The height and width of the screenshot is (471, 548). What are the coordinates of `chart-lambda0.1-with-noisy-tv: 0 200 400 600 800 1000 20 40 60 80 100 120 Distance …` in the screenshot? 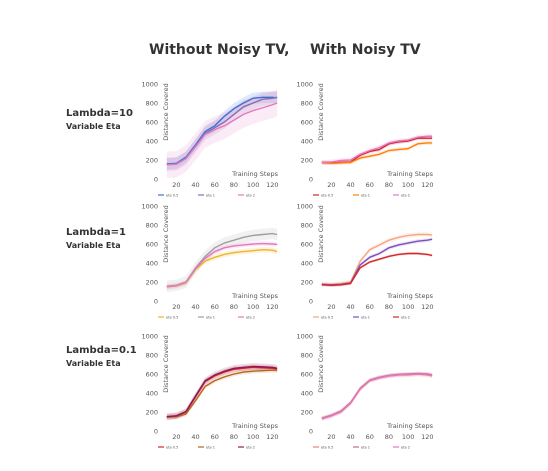 It's located at (364, 391).